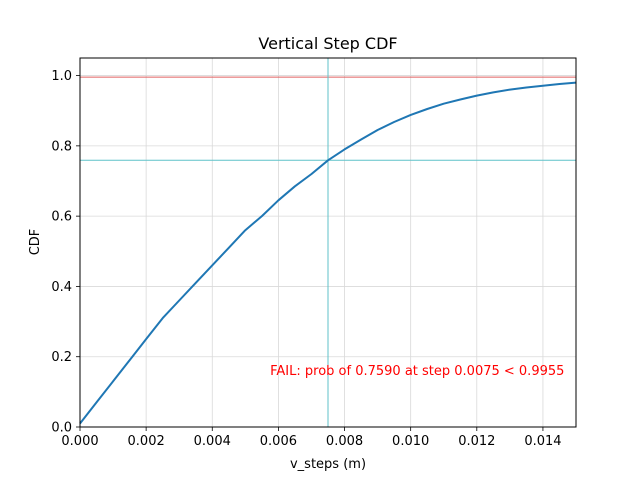 This screenshot has width=640, height=480. What do you see at coordinates (542, 441) in the screenshot?
I see `x-tick-label: 0.014` at bounding box center [542, 441].